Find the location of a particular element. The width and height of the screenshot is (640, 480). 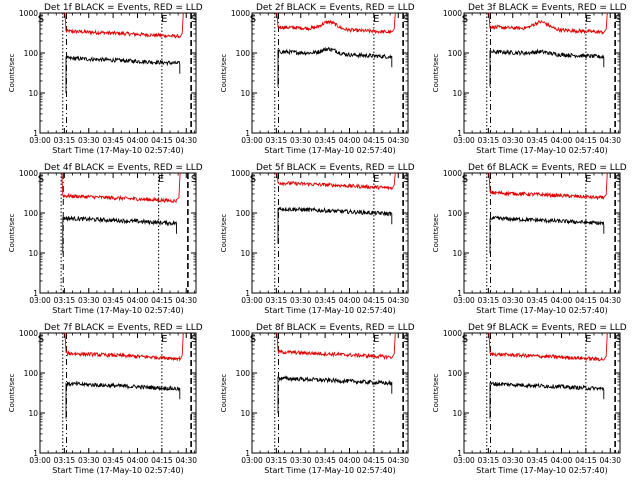

panel-title: Det 2f BLACK = Events, RED = LLD is located at coordinates (335, 8).